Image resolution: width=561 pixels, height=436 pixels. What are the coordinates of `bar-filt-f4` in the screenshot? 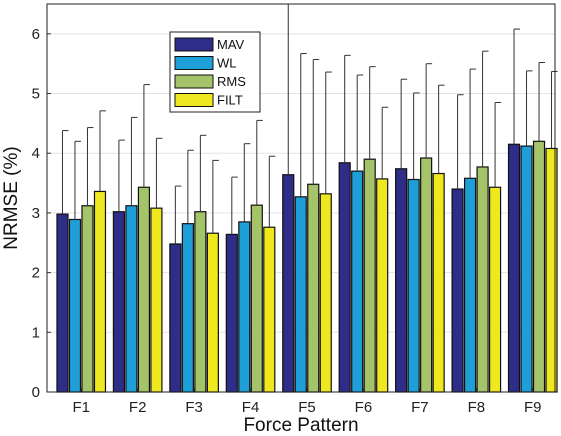 It's located at (269, 309).